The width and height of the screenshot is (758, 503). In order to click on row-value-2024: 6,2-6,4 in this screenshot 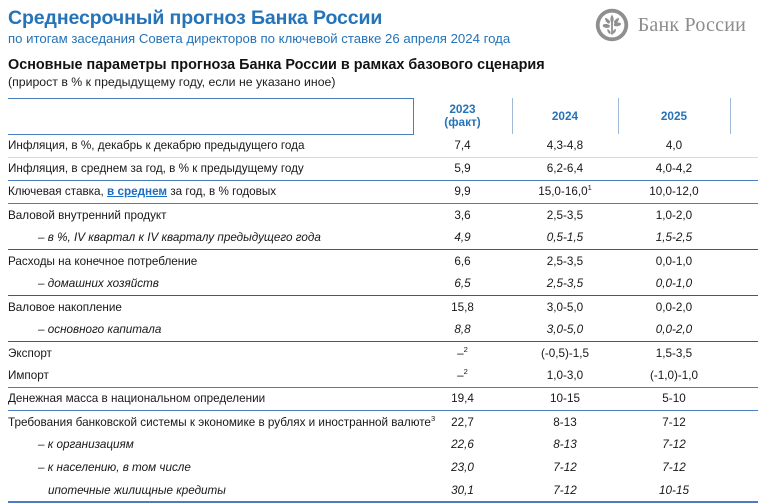, I will do `click(565, 169)`.